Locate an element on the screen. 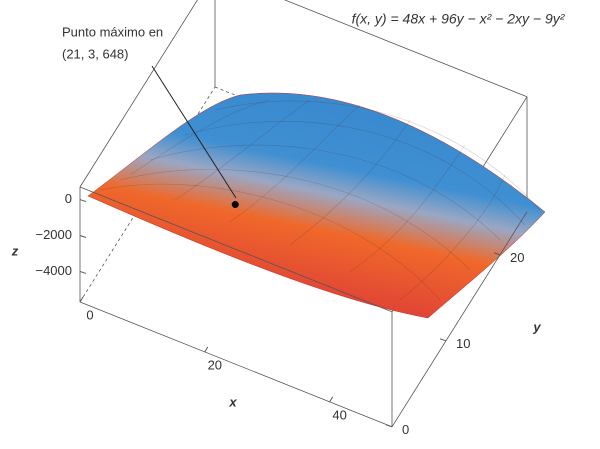 The image size is (600, 449). y-tick-label: 0 is located at coordinates (405, 429).